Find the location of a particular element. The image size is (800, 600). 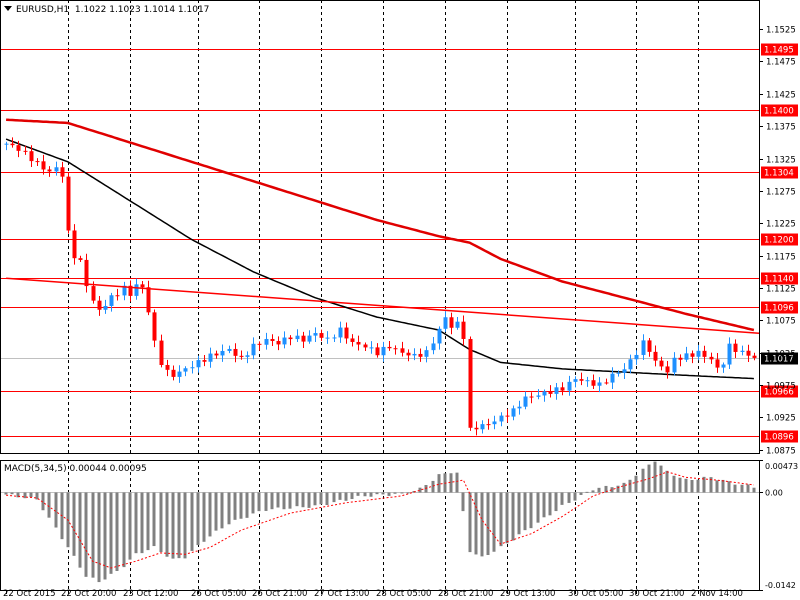

chevron-down-icon is located at coordinates (8, 8).